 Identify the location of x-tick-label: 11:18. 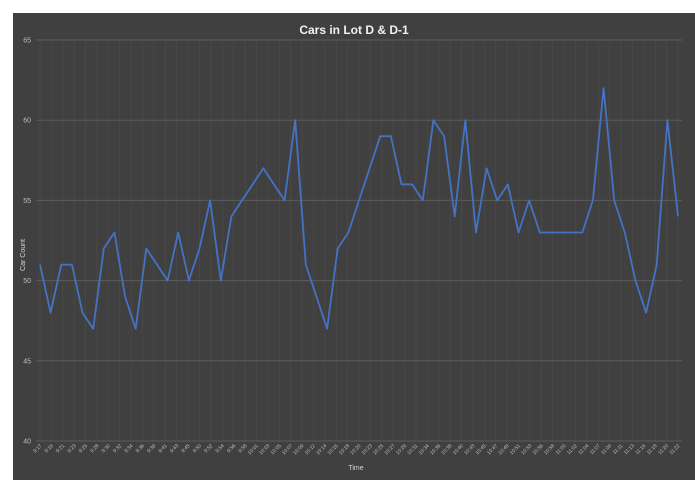
(652, 449).